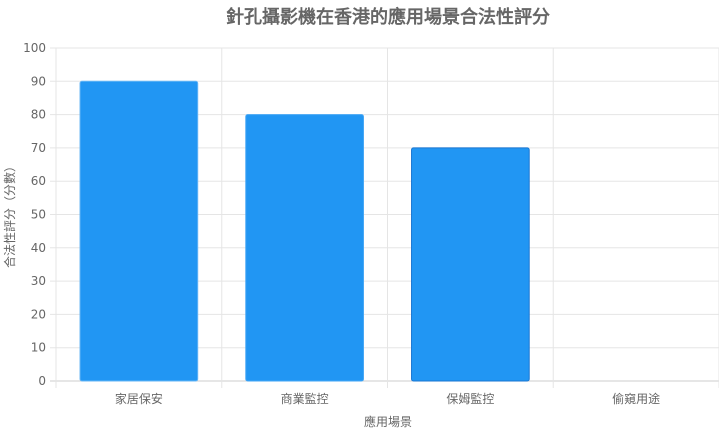 The height and width of the screenshot is (433, 719). I want to click on y-tick-label: 30, so click(38, 281).